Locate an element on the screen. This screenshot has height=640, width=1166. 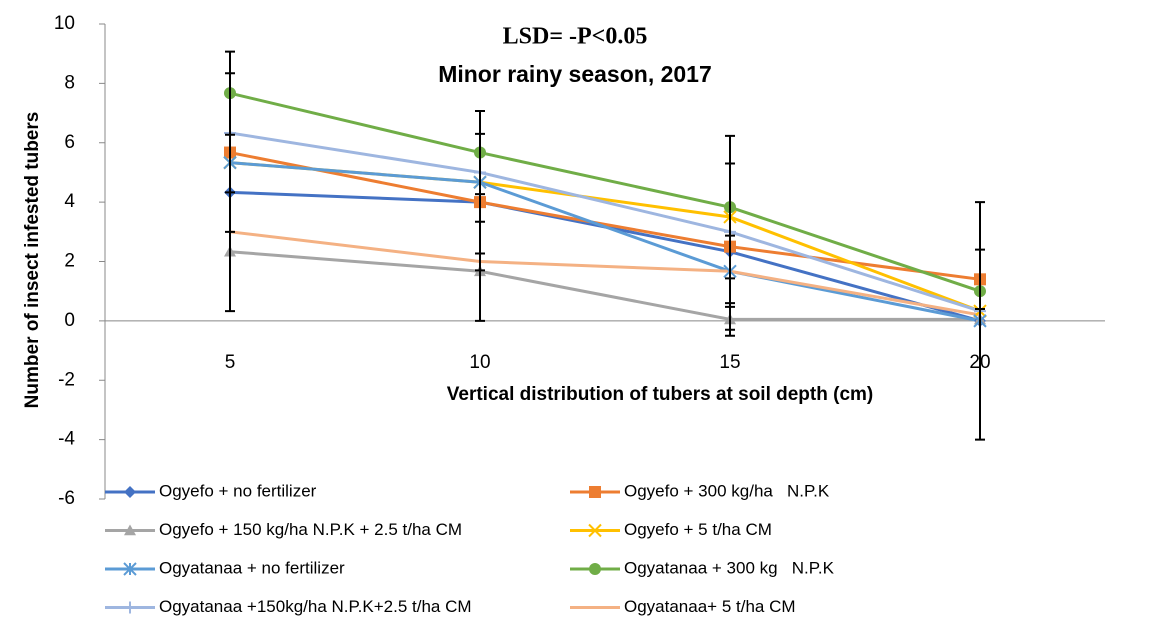
legend-label: Ogyefo + 150 kg/ha N.P.K + 2.5 t/ha CM is located at coordinates (310, 529).